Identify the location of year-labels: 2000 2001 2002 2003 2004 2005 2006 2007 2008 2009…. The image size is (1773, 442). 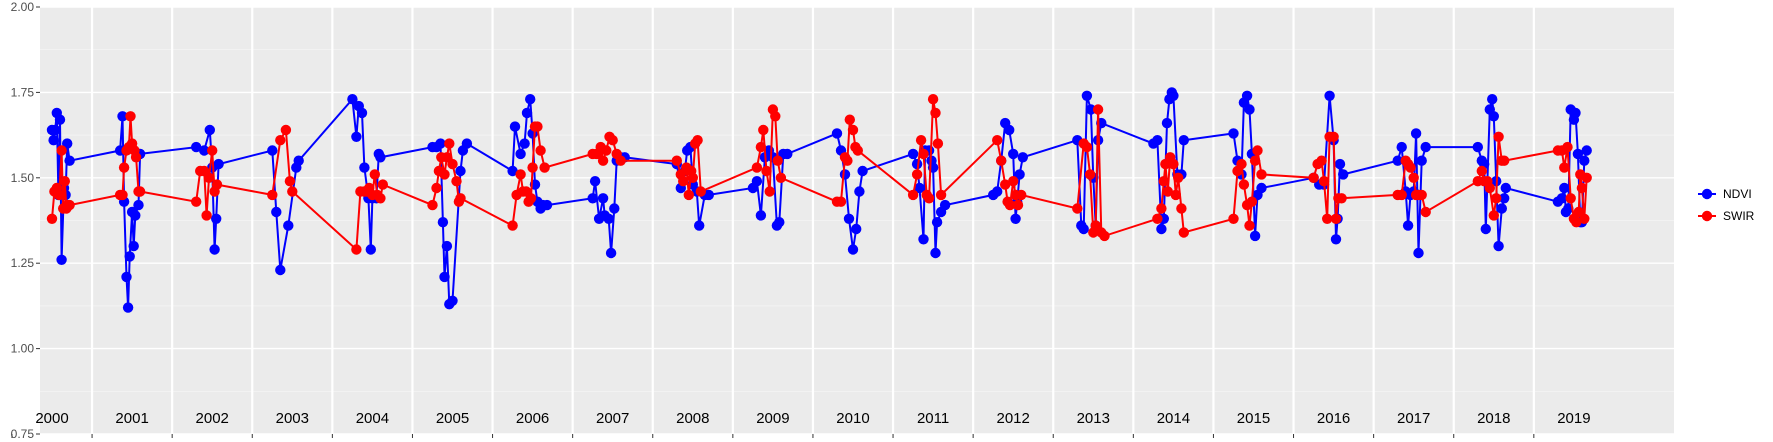
(812, 418).